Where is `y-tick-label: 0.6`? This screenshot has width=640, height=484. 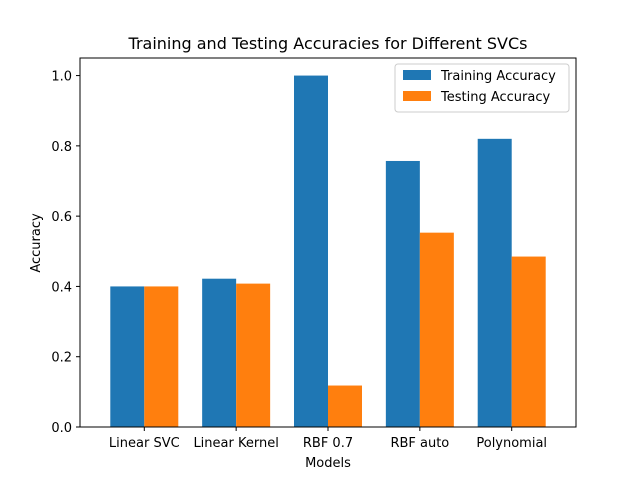 y-tick-label: 0.6 is located at coordinates (61, 217).